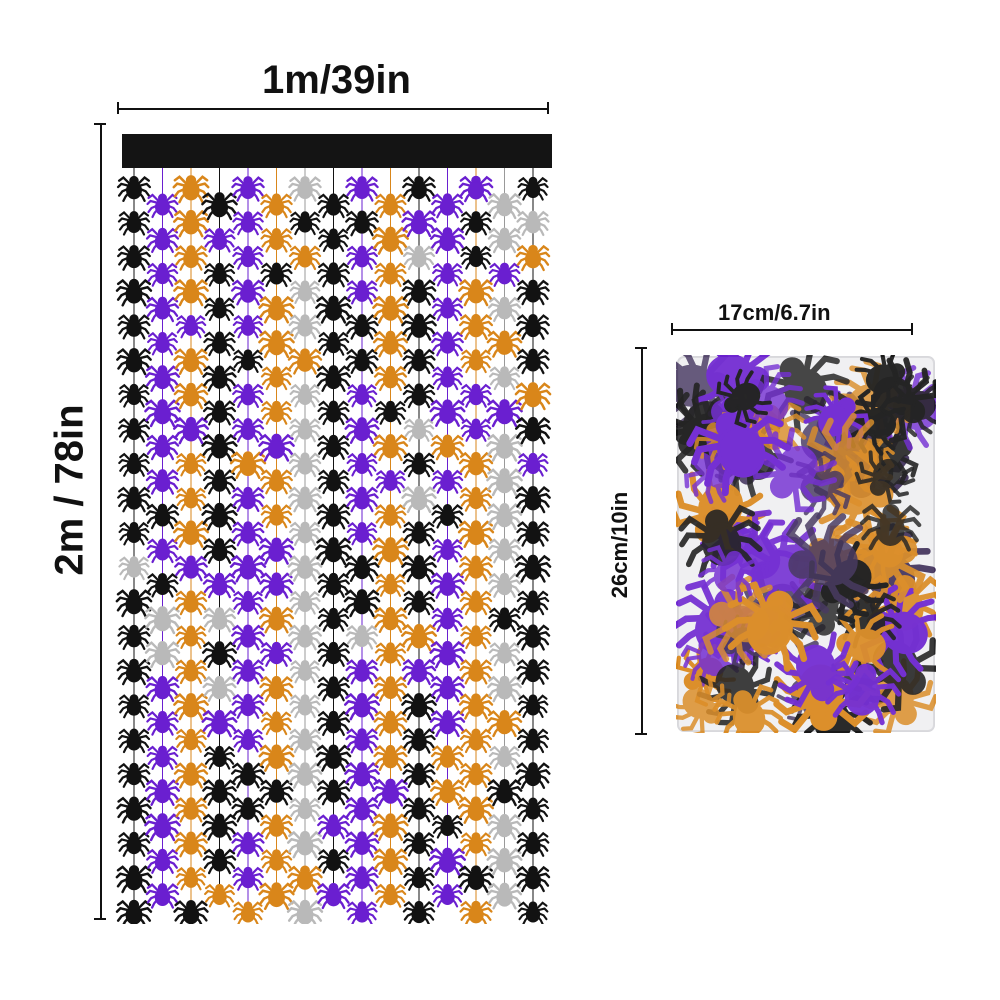 This screenshot has width=1000, height=1000. Describe the element at coordinates (69, 490) in the screenshot. I see `curtain-height-label: 2m / 78in` at that location.